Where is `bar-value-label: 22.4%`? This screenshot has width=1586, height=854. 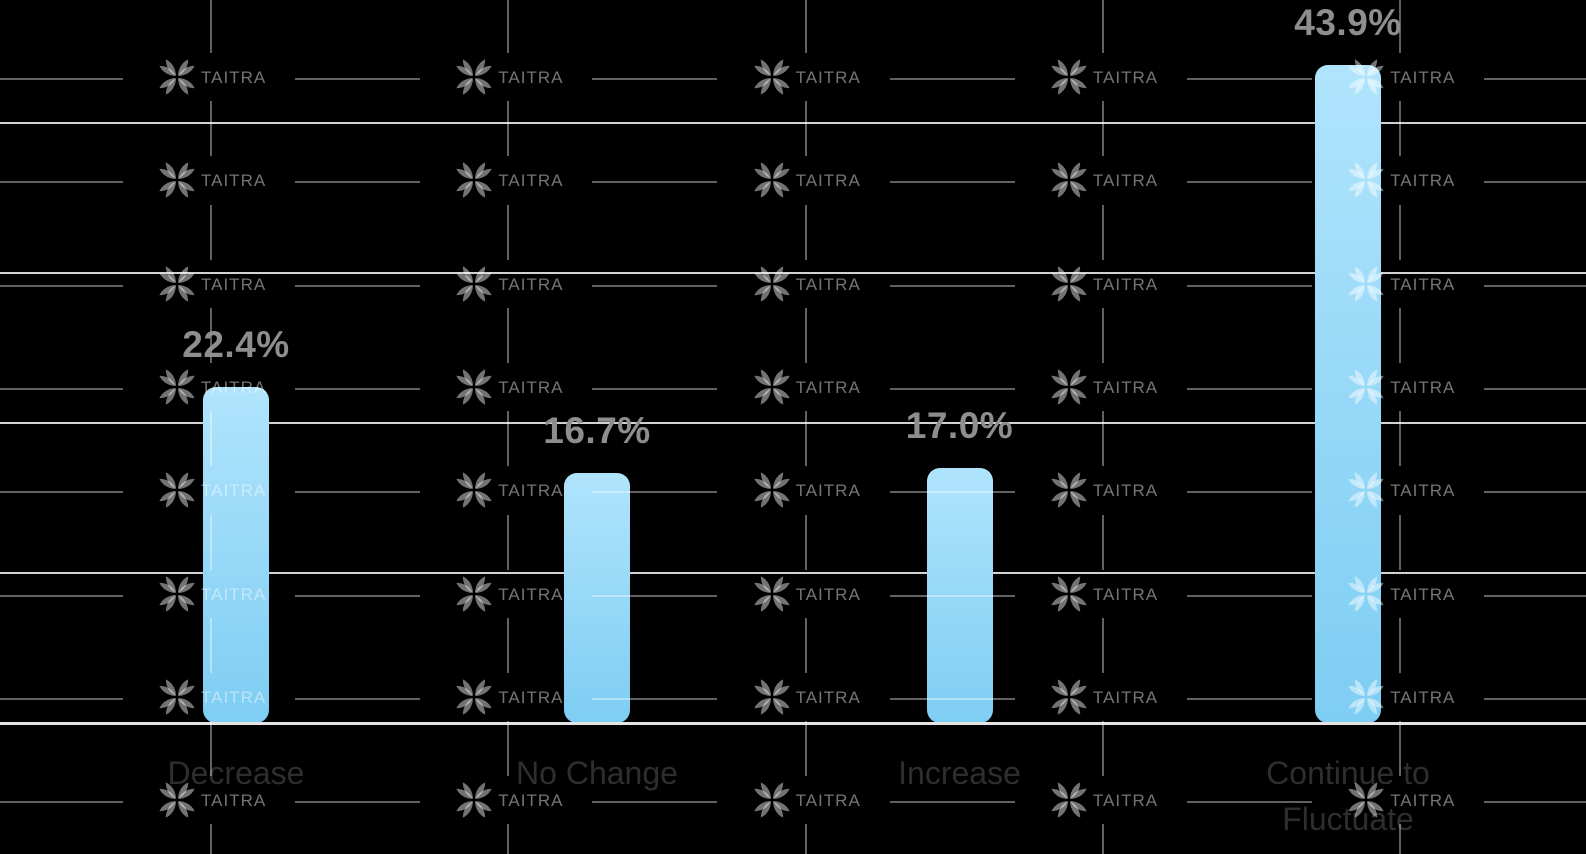 bar-value-label: 22.4% is located at coordinates (236, 344).